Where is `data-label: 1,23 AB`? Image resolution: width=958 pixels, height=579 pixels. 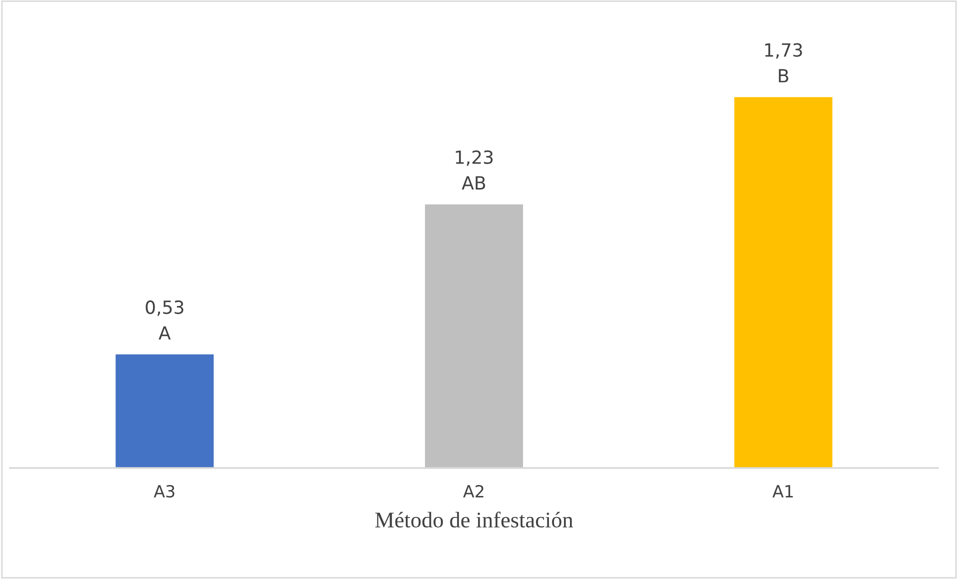 data-label: 1,23 AB is located at coordinates (474, 170).